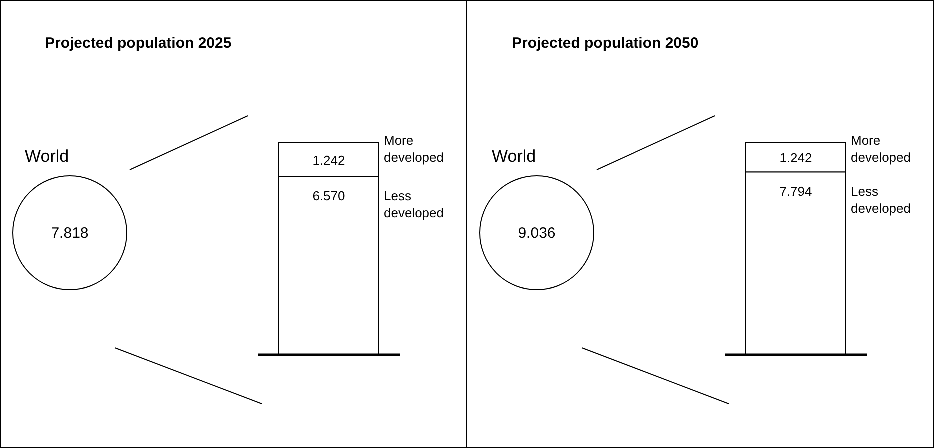 The height and width of the screenshot is (448, 934). I want to click on data-label: 6.570, so click(329, 196).